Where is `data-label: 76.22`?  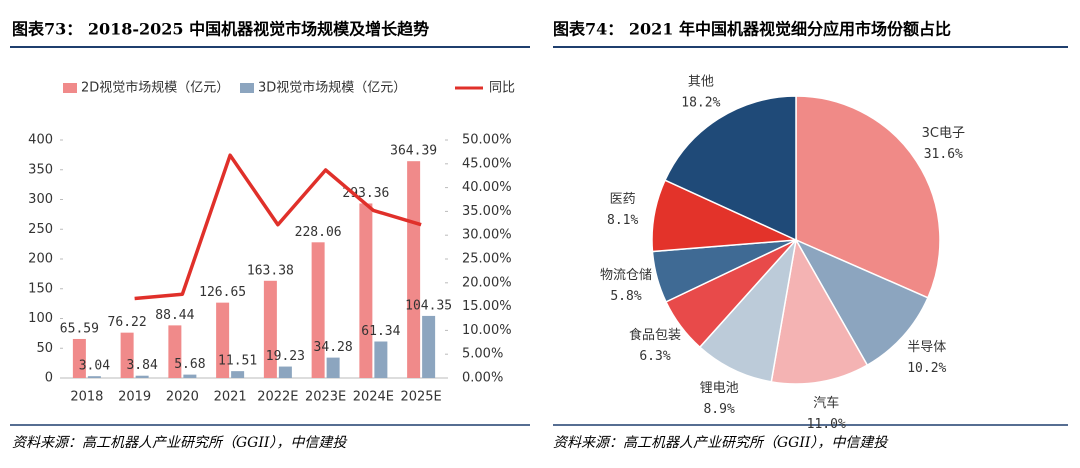 data-label: 76.22 is located at coordinates (127, 322).